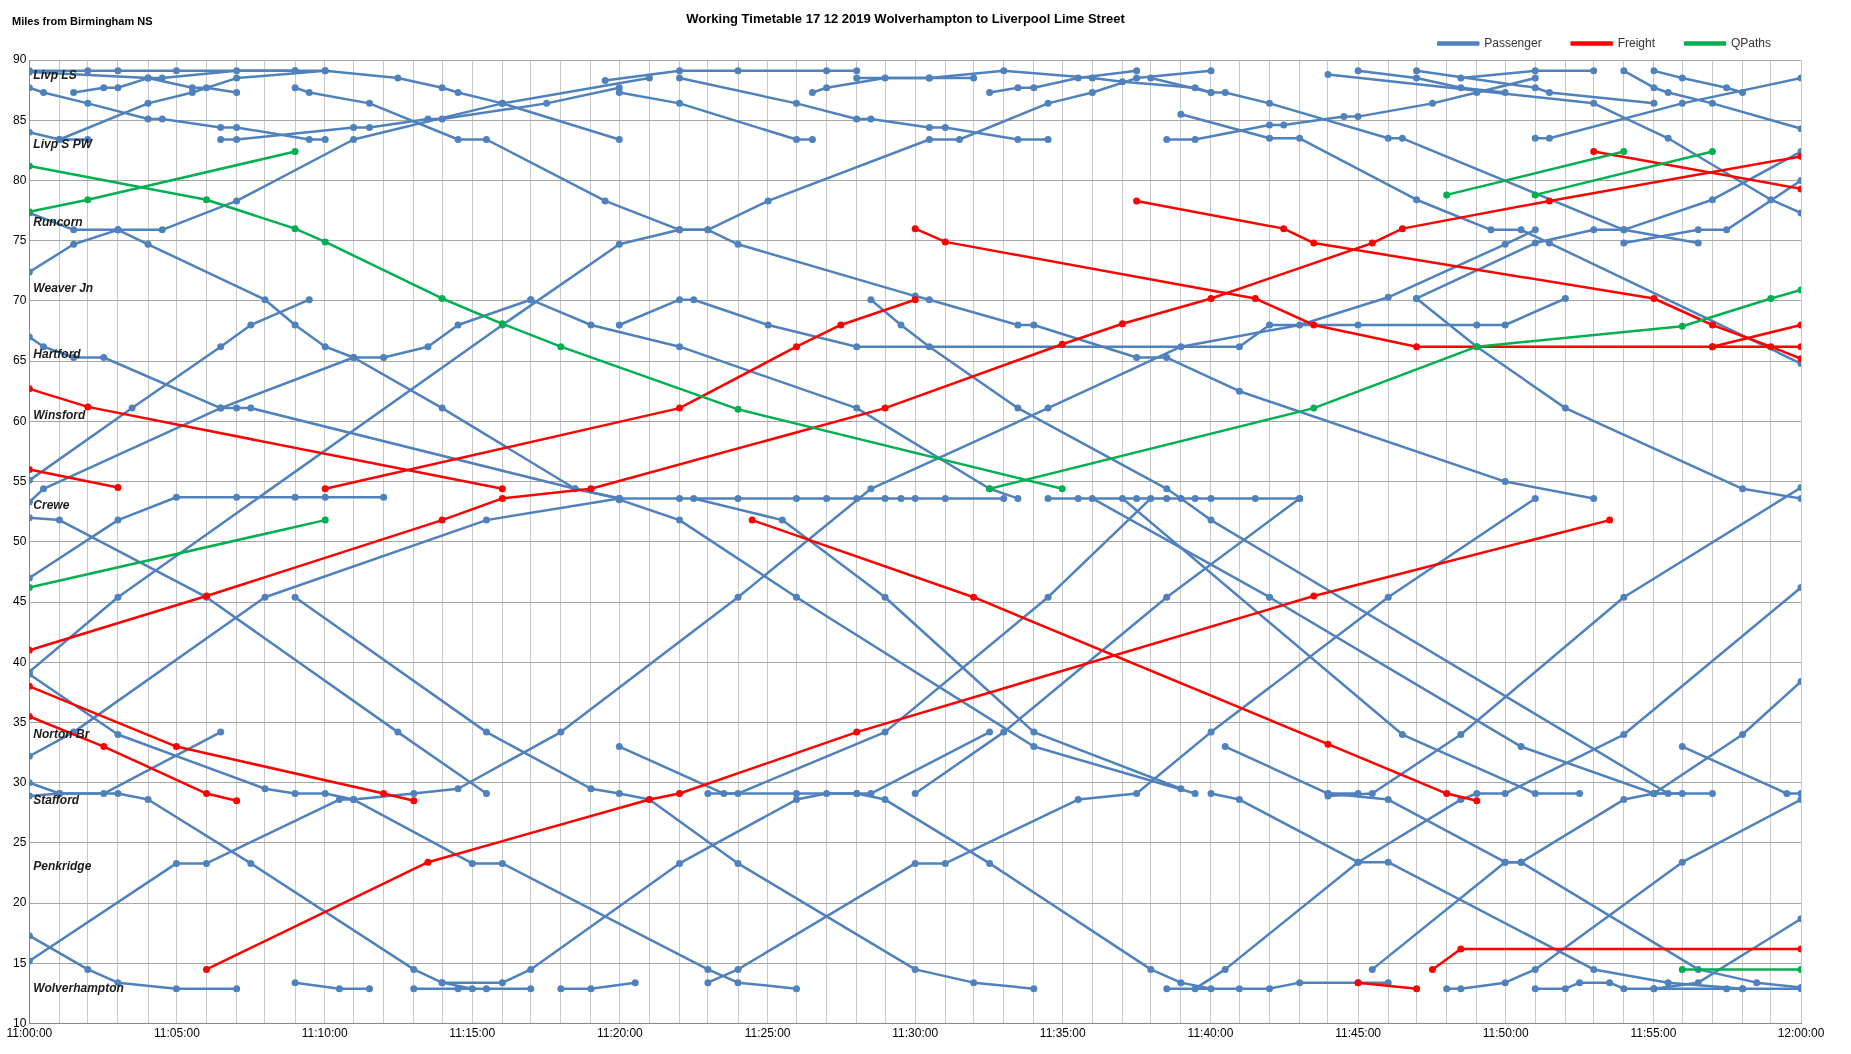  I want to click on y-tick-label: 80, so click(19, 179).